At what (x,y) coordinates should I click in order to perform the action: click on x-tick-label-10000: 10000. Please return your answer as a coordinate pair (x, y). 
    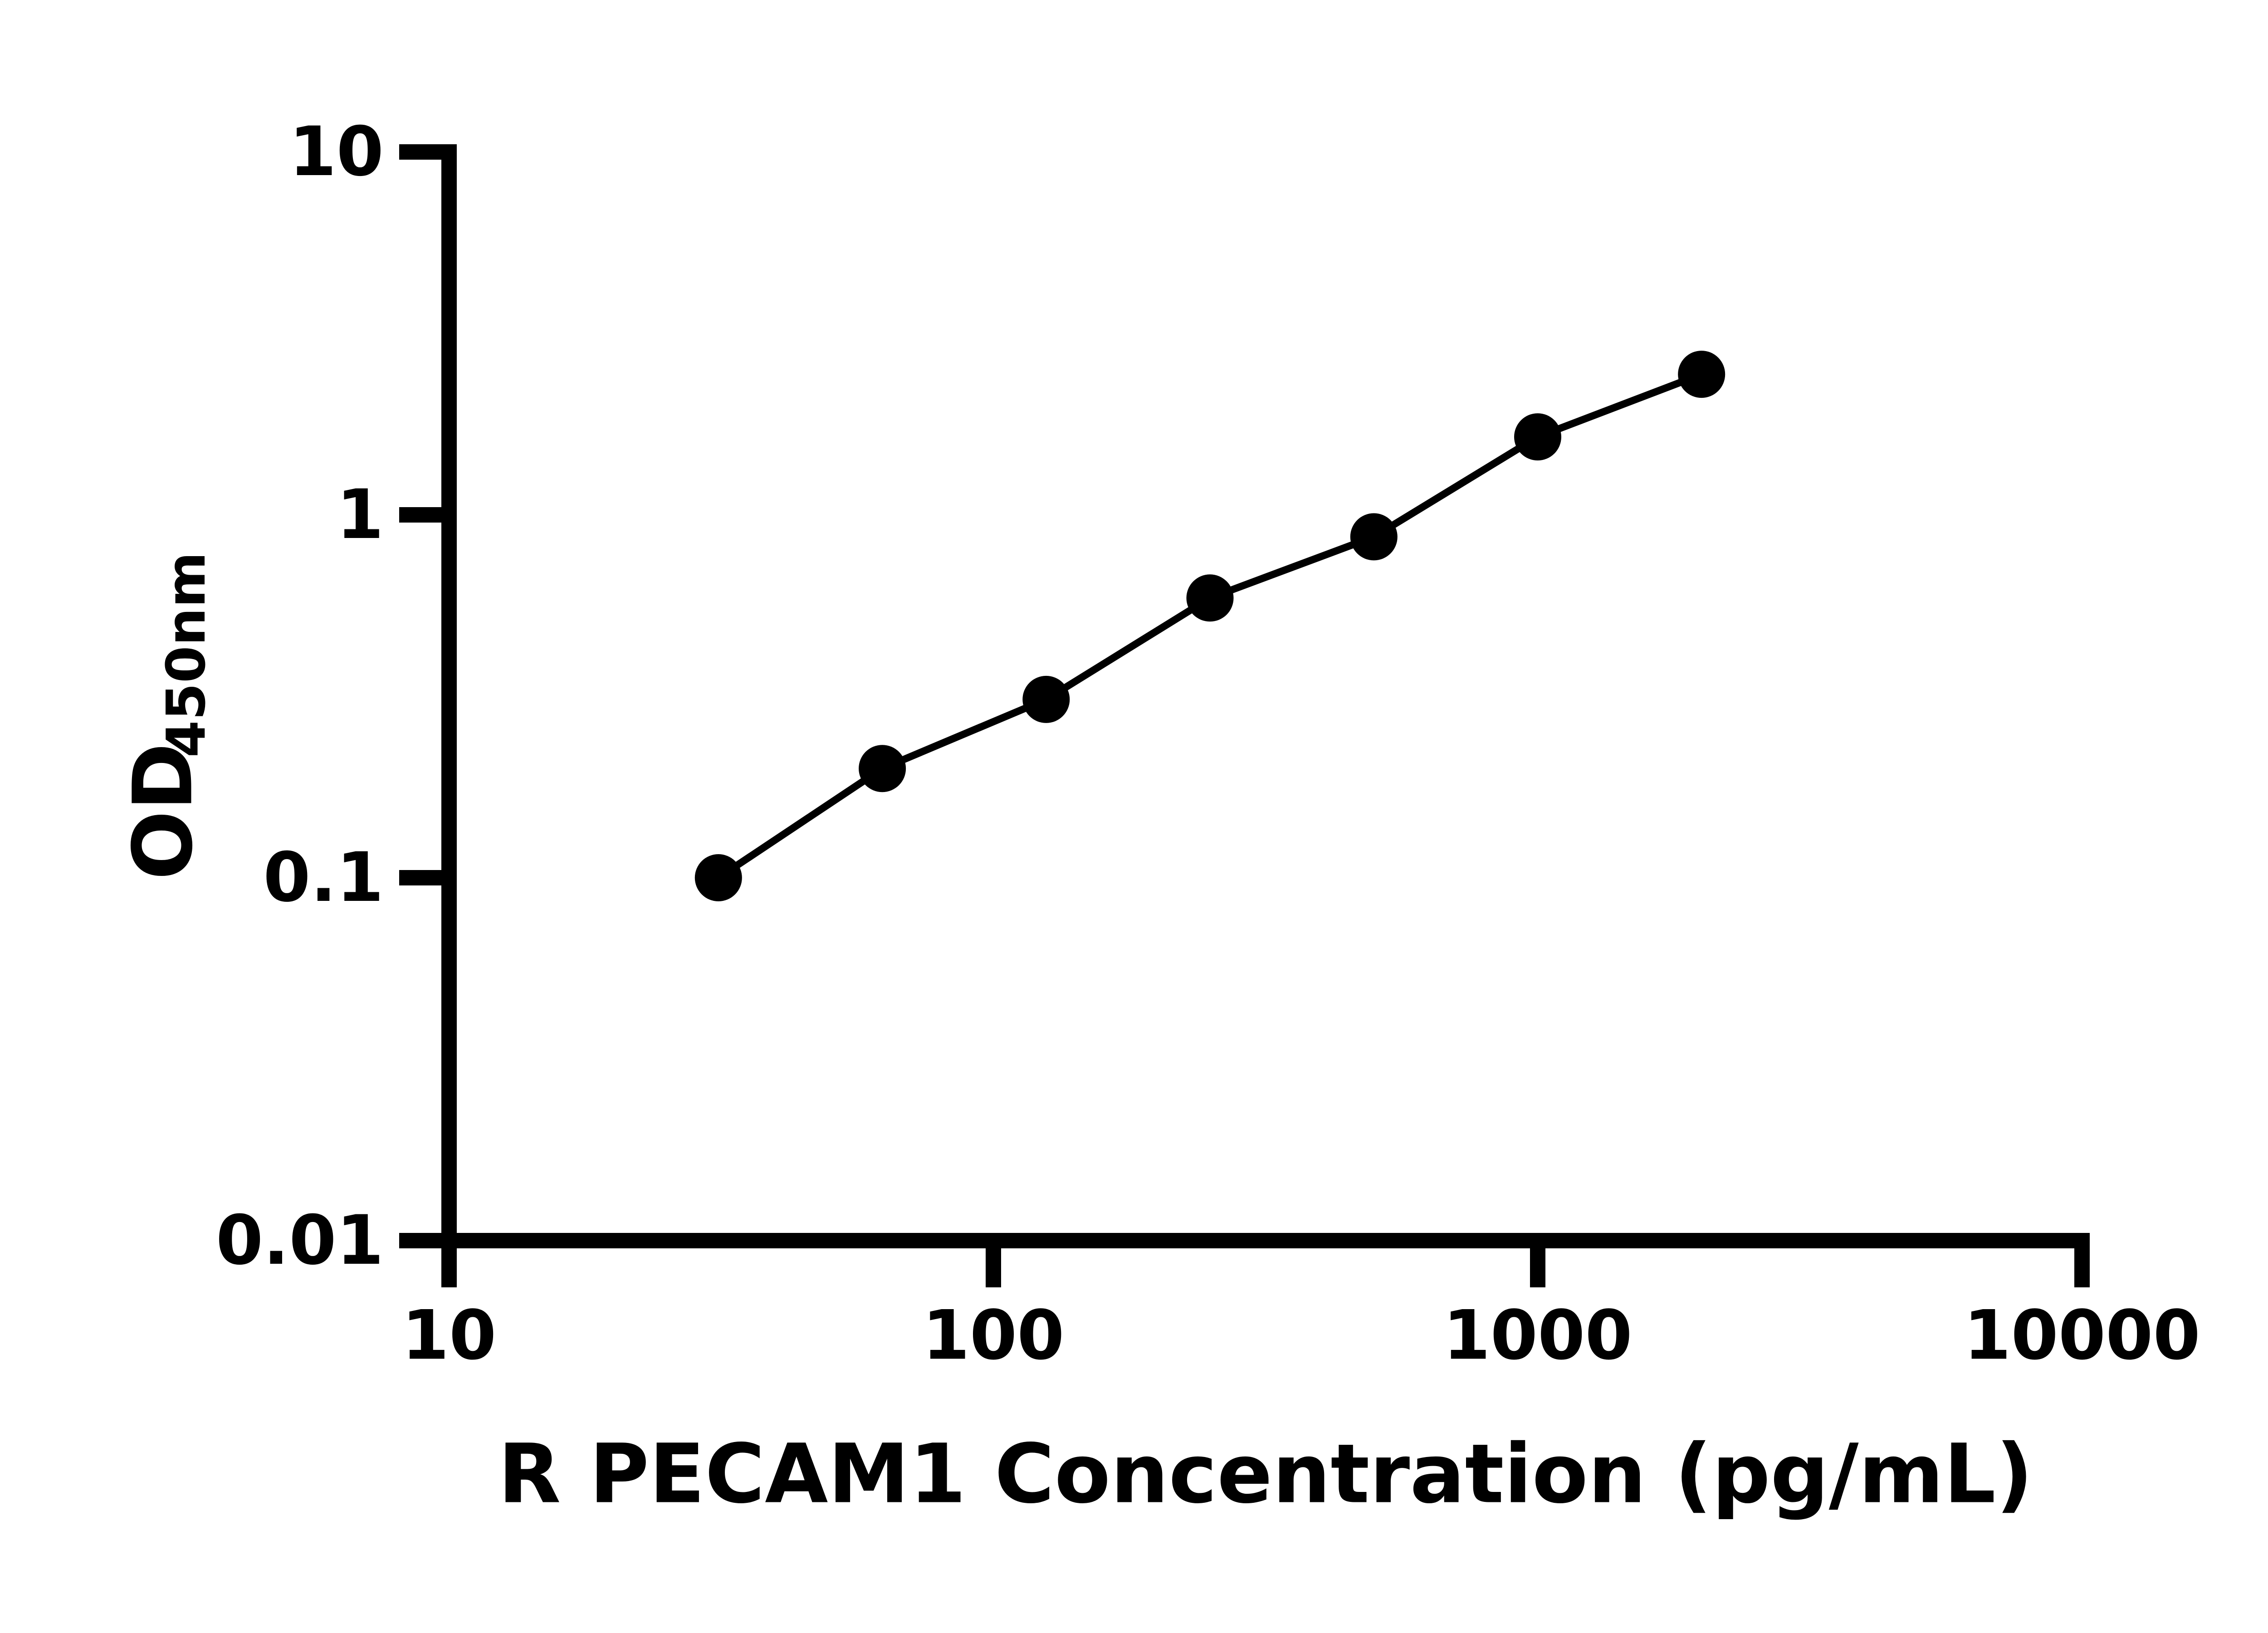
    Looking at the image, I should click on (2082, 1335).